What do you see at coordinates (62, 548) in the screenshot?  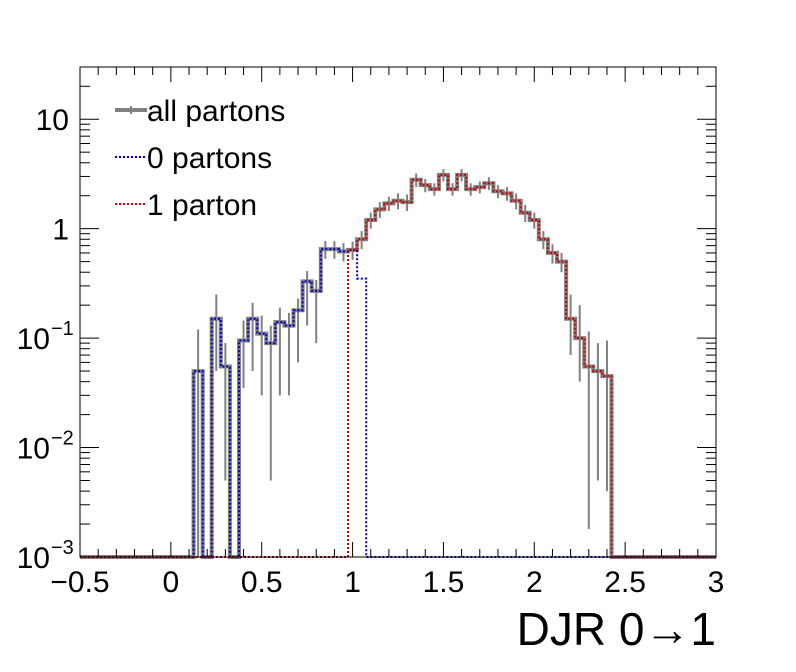 I see `y-tick-exponent: −3` at bounding box center [62, 548].